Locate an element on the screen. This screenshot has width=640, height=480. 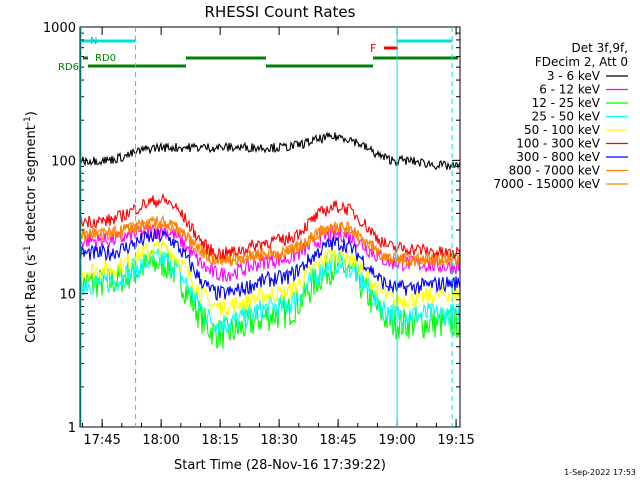
legend-label-5: 100 - 300 keV is located at coordinates (558, 144).